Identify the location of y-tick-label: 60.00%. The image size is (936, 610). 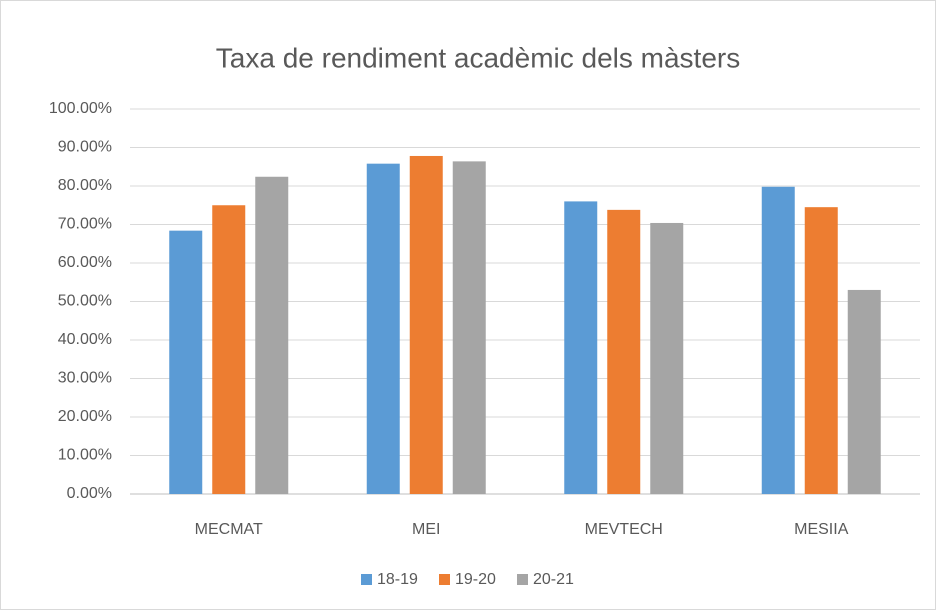
(85, 262).